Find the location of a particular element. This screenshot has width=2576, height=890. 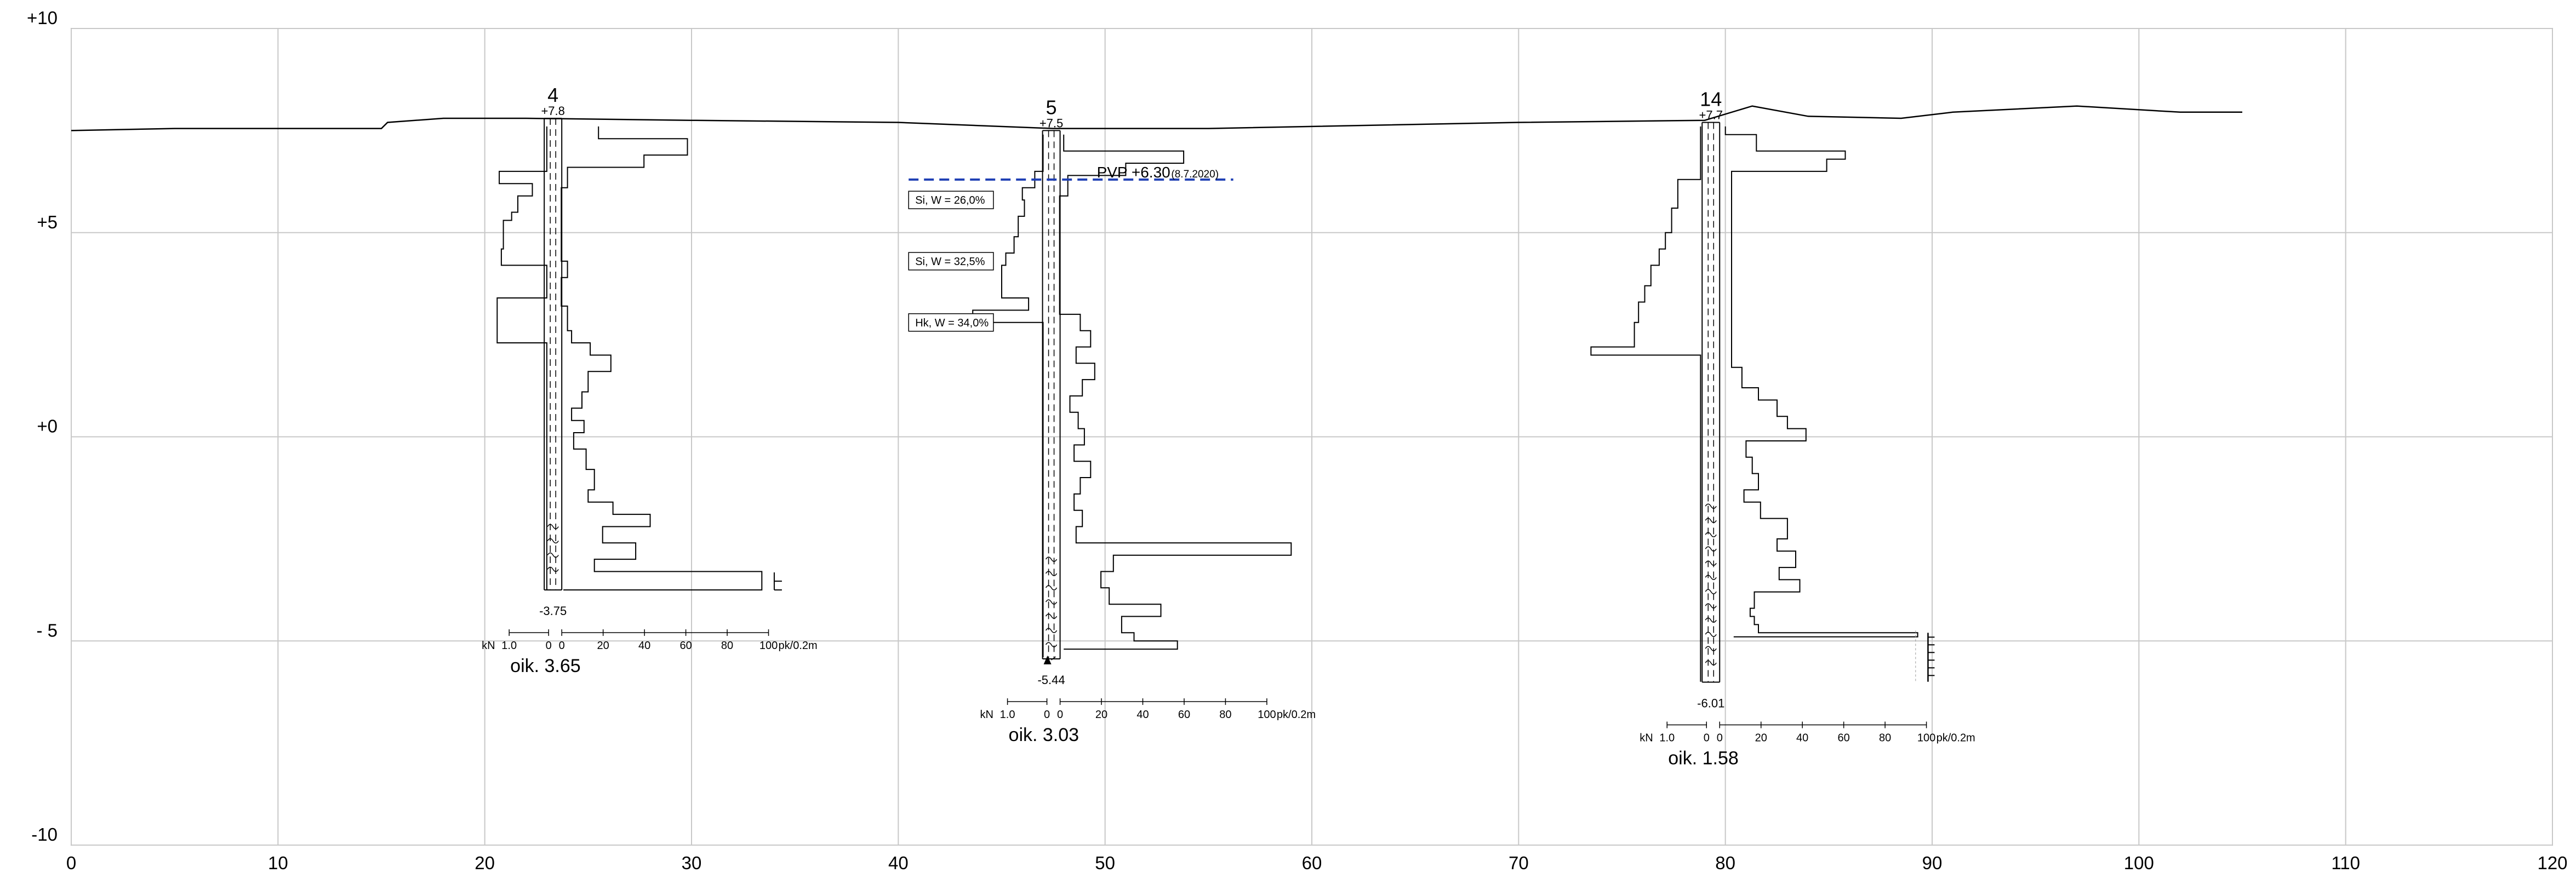

groundwater-label: PVP +6.30 is located at coordinates (1134, 172).